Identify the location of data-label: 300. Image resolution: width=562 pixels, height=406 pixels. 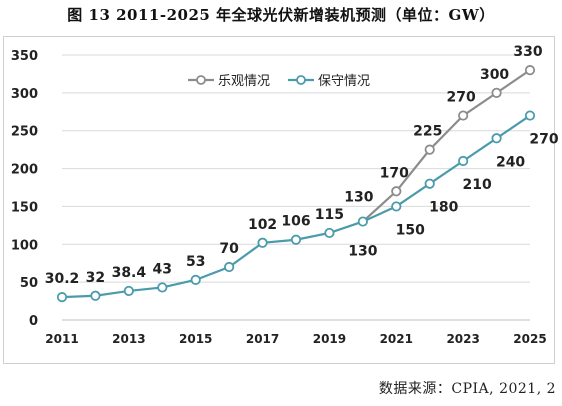
(494, 75).